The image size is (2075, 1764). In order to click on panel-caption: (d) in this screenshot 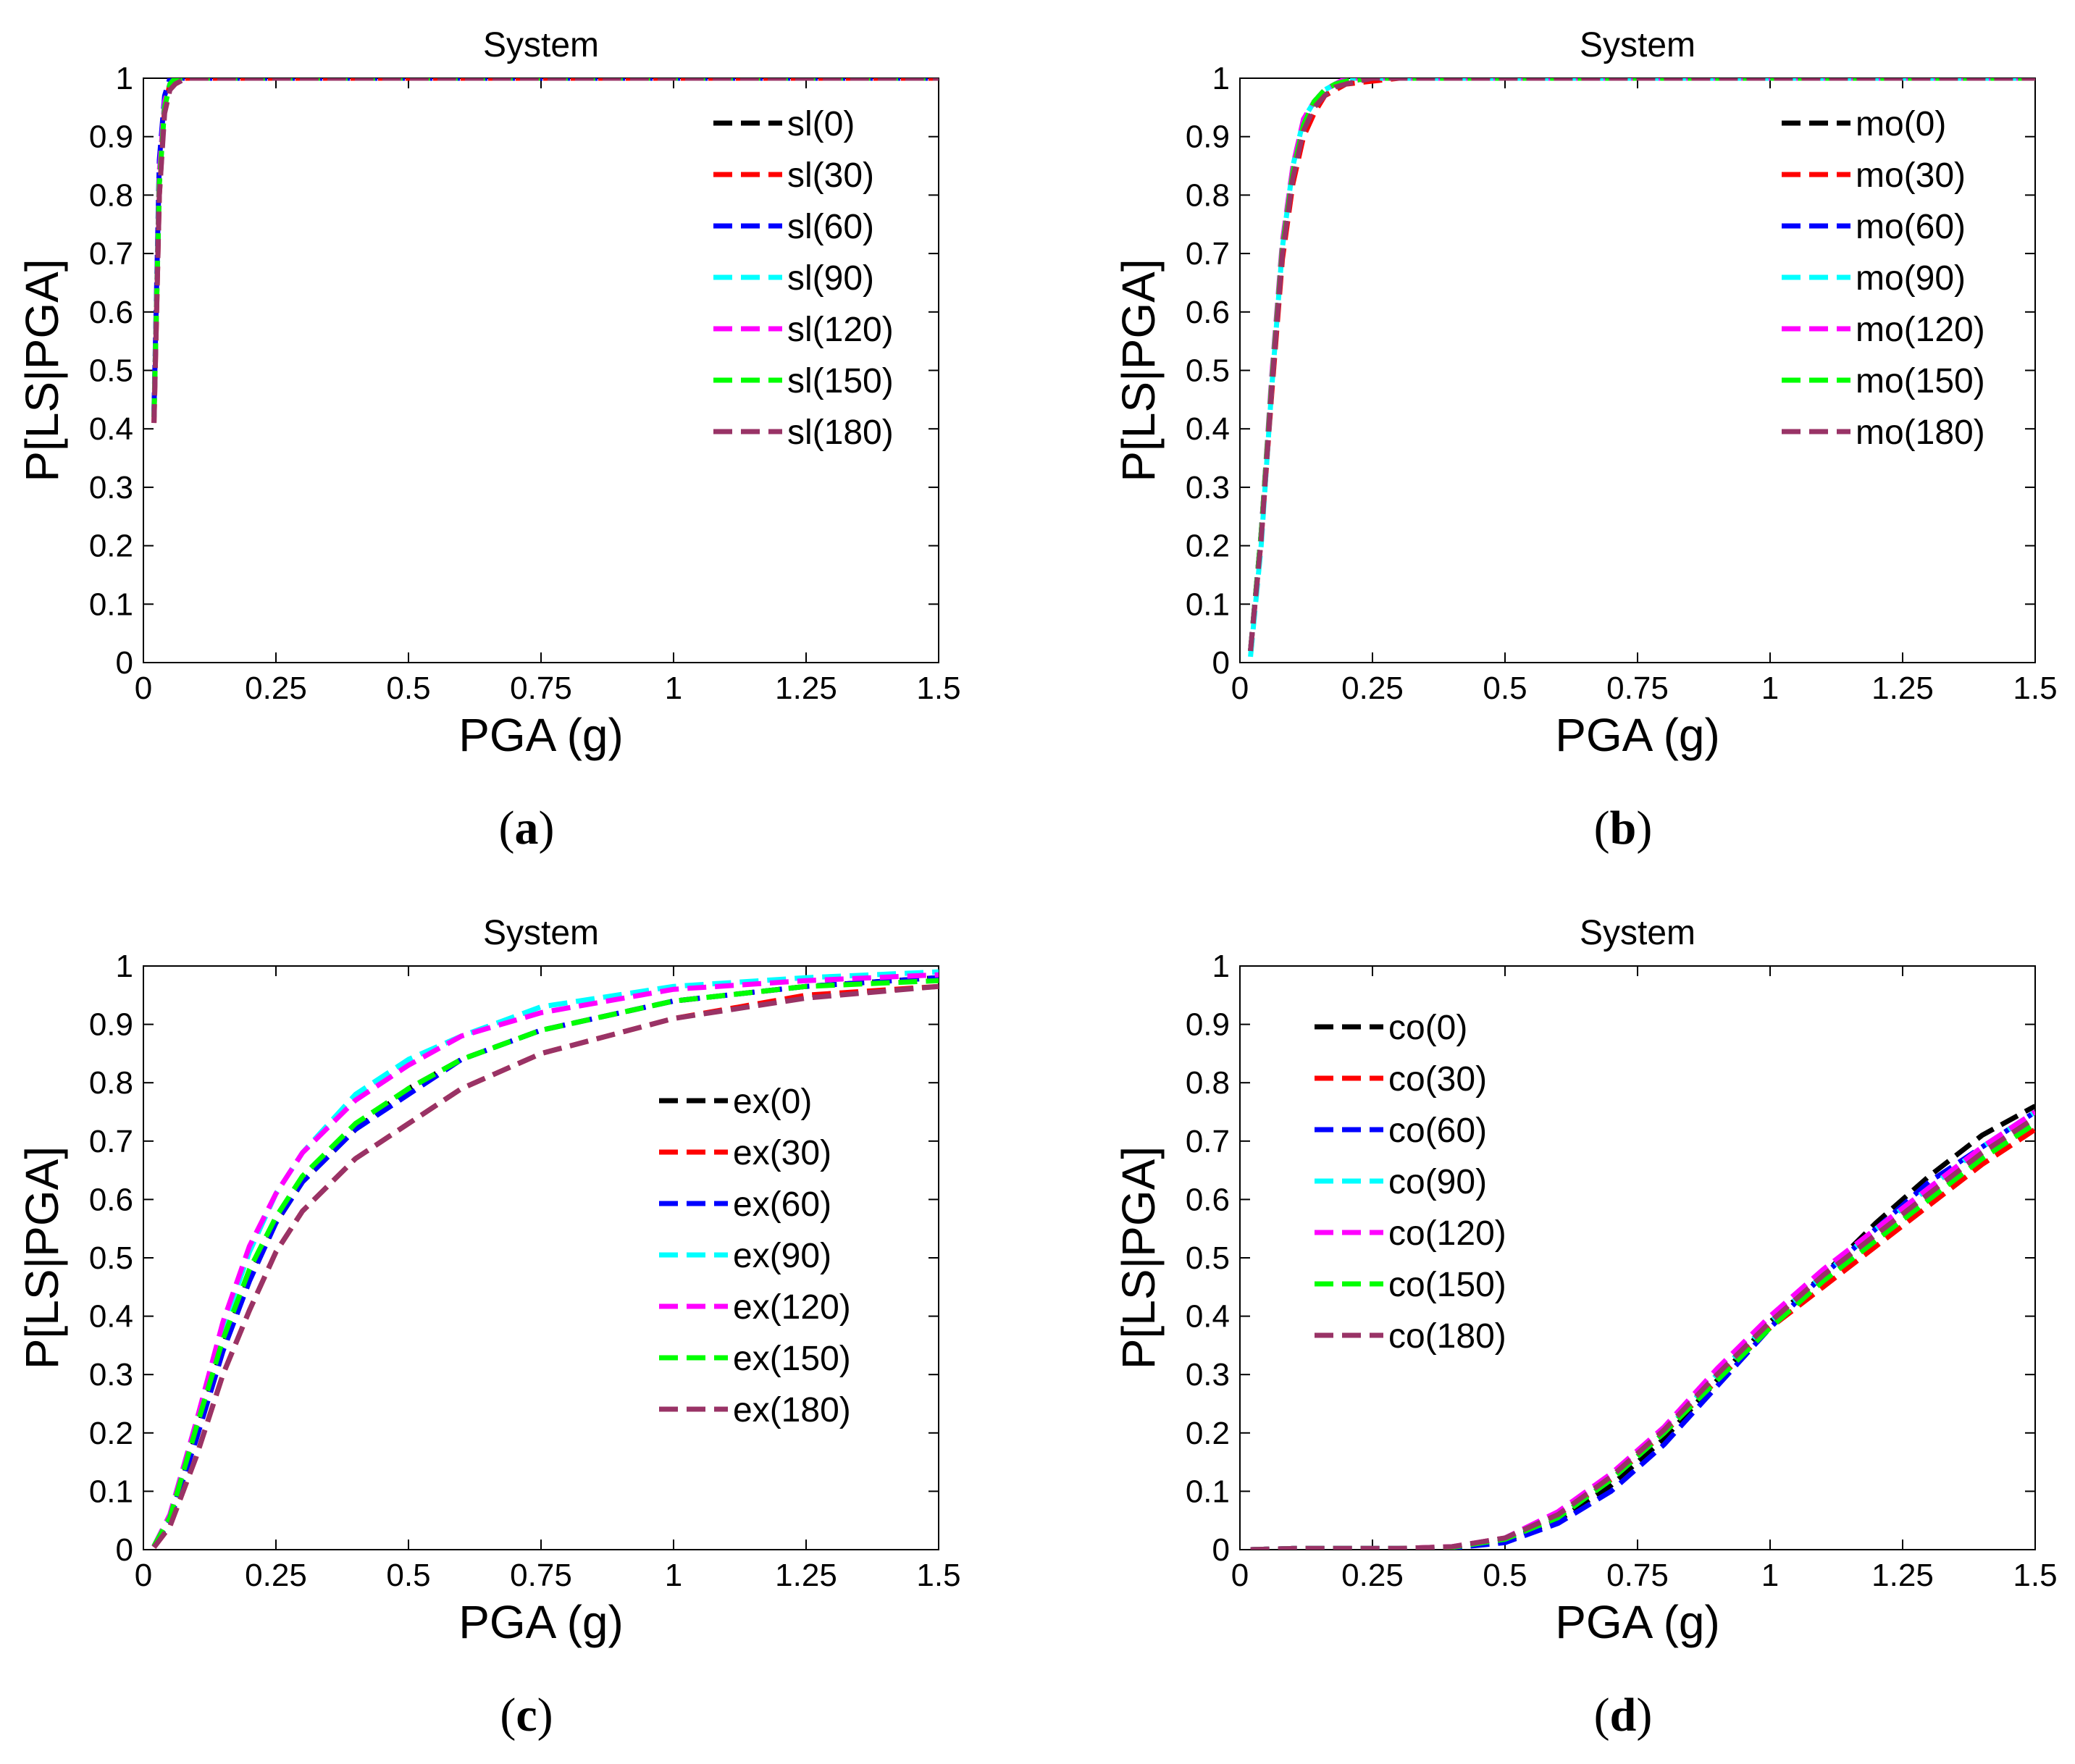, I will do `click(1623, 1715)`.